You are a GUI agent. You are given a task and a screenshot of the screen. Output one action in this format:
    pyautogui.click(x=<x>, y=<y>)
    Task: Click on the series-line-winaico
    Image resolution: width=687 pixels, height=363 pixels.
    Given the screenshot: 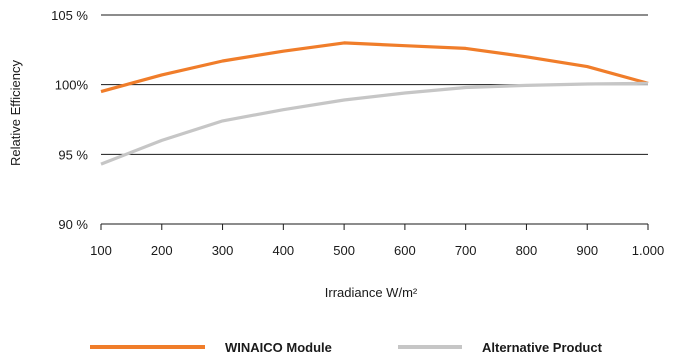 What is the action you would take?
    pyautogui.click(x=374, y=67)
    